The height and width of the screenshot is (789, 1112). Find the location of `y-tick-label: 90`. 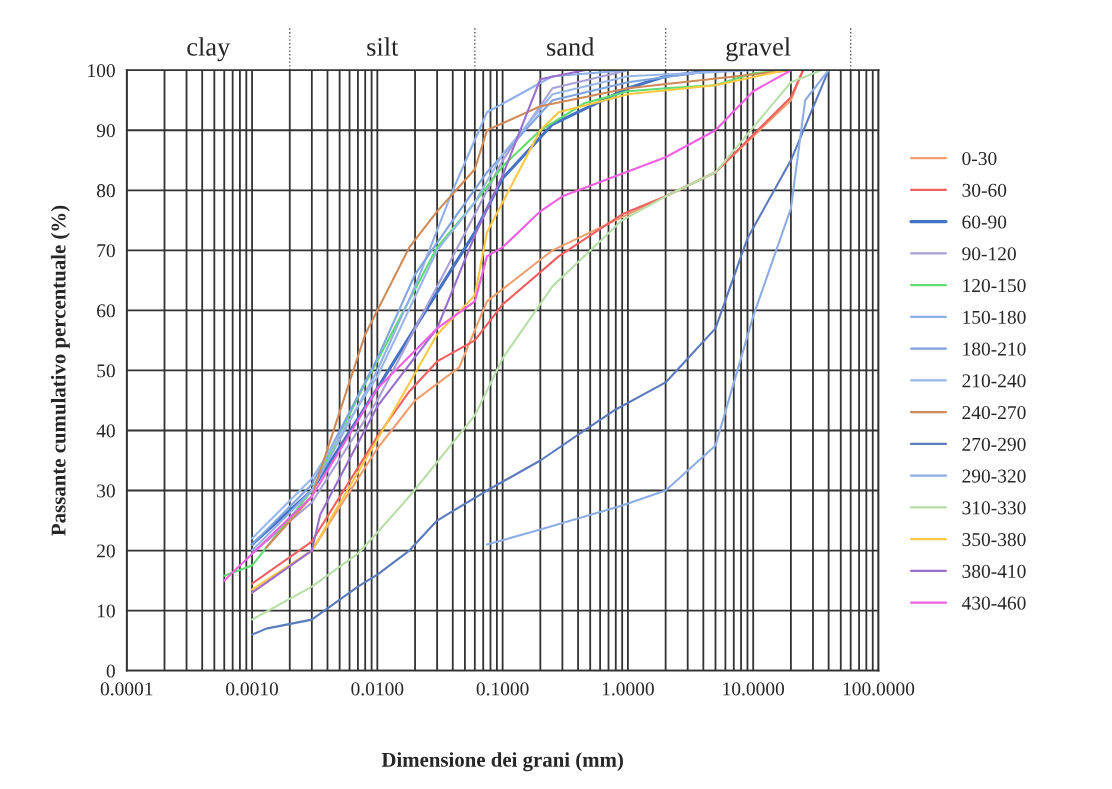

y-tick-label: 90 is located at coordinates (105, 131).